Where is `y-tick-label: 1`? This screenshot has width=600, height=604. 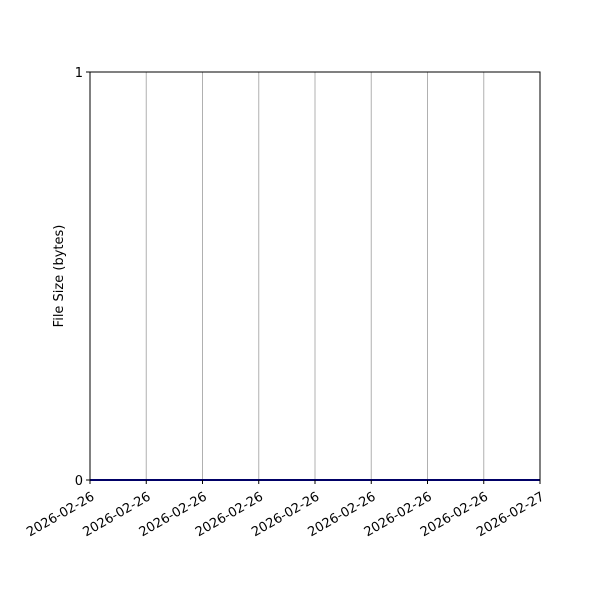
y-tick-label: 1 is located at coordinates (79, 73).